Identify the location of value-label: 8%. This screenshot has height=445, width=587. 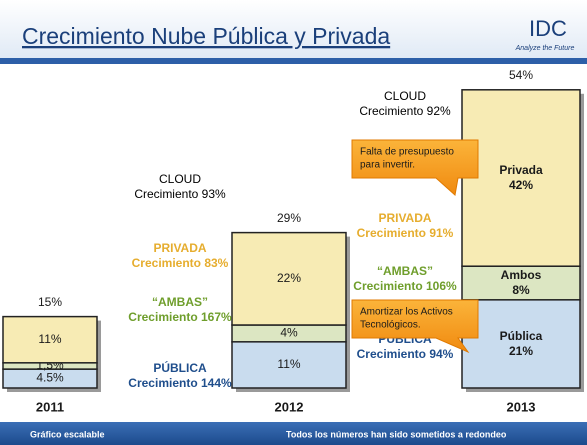
(521, 290).